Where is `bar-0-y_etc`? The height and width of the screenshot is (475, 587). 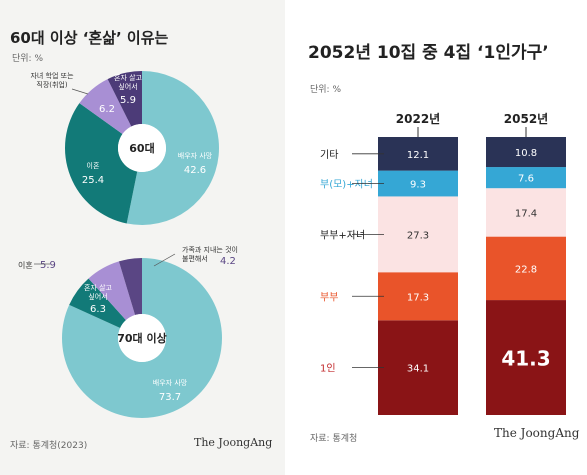 bar-0-y_etc is located at coordinates (418, 154).